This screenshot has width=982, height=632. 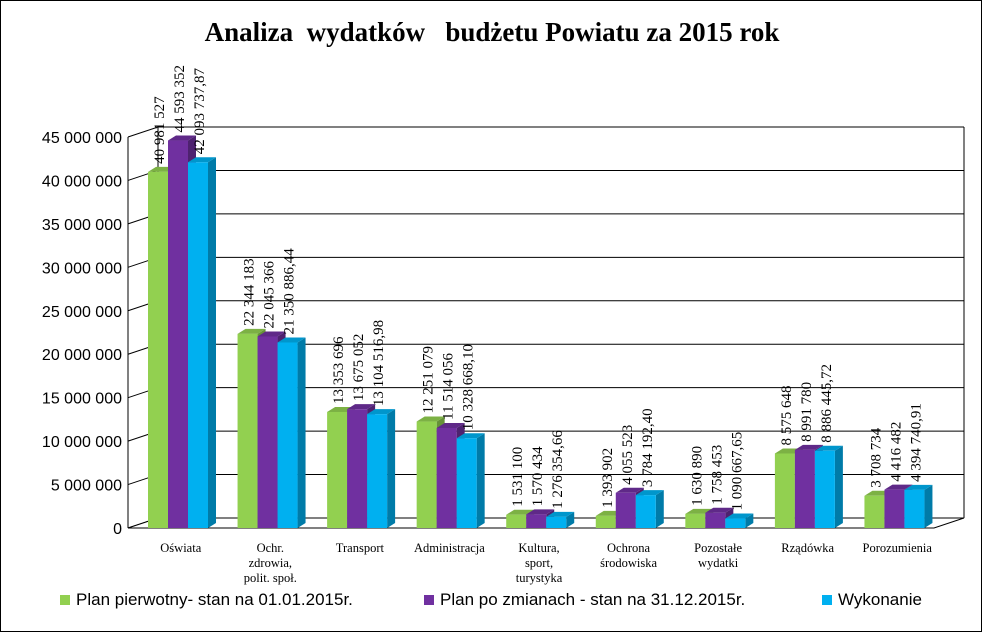 What do you see at coordinates (898, 548) in the screenshot?
I see `x-tick-label: Porozumienia` at bounding box center [898, 548].